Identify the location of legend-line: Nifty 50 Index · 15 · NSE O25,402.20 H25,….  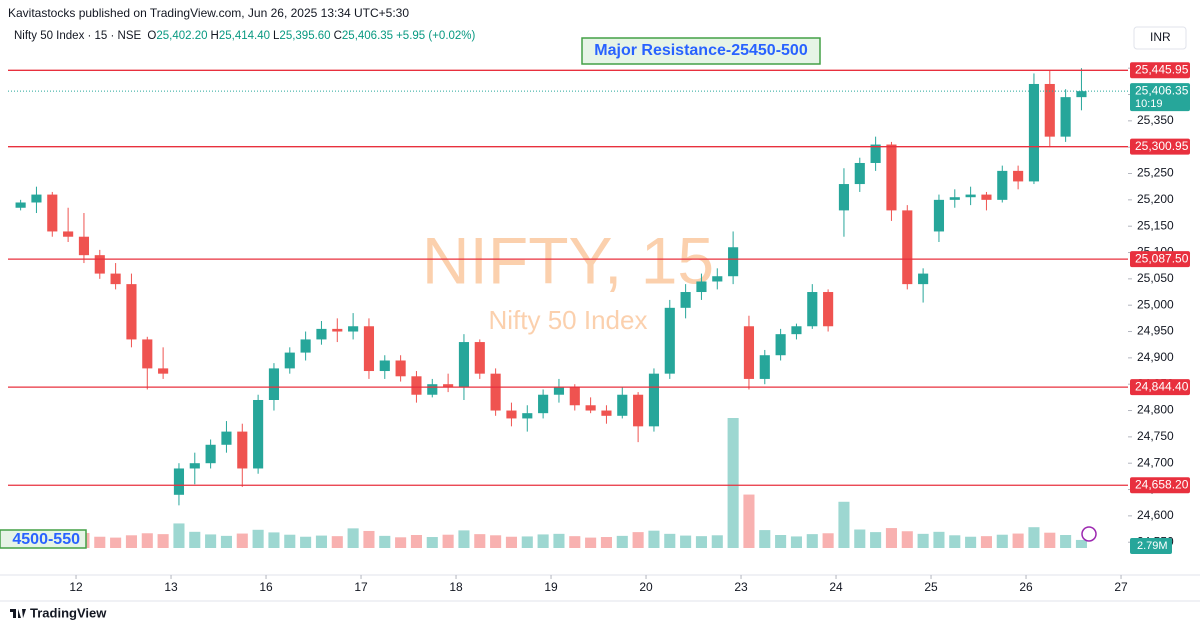
(246, 36).